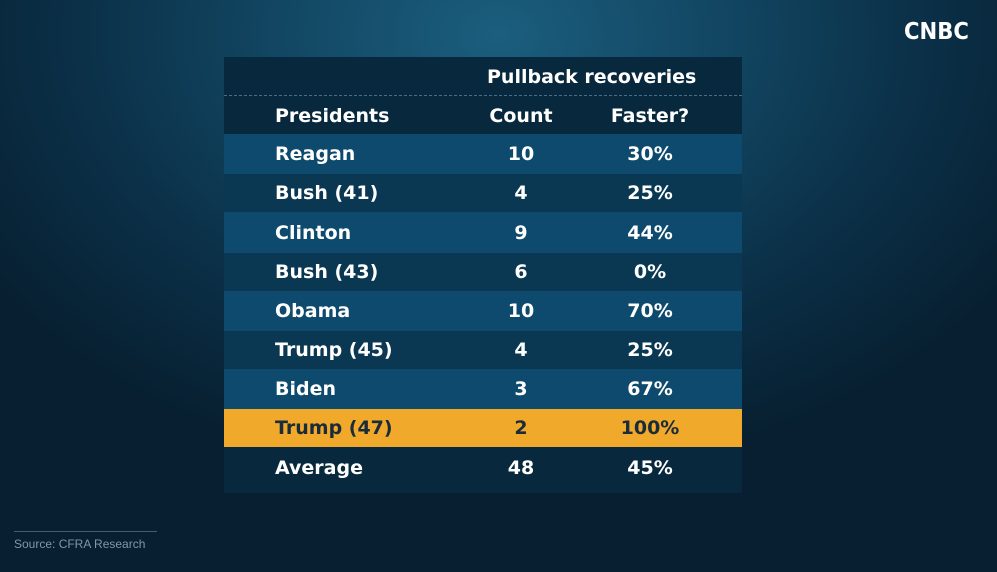 The height and width of the screenshot is (572, 997). Describe the element at coordinates (313, 311) in the screenshot. I see `president-name: Obama` at that location.